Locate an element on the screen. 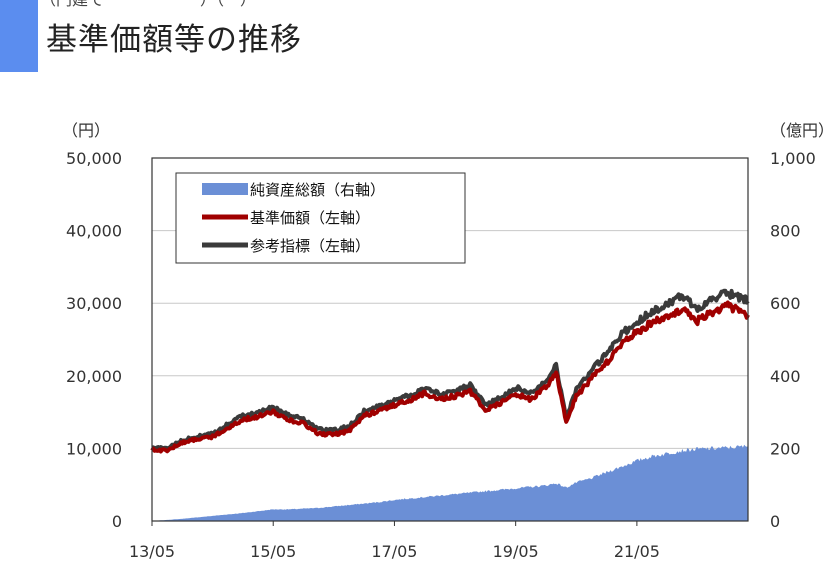  left-tick-label: 20,000 is located at coordinates (94, 376).